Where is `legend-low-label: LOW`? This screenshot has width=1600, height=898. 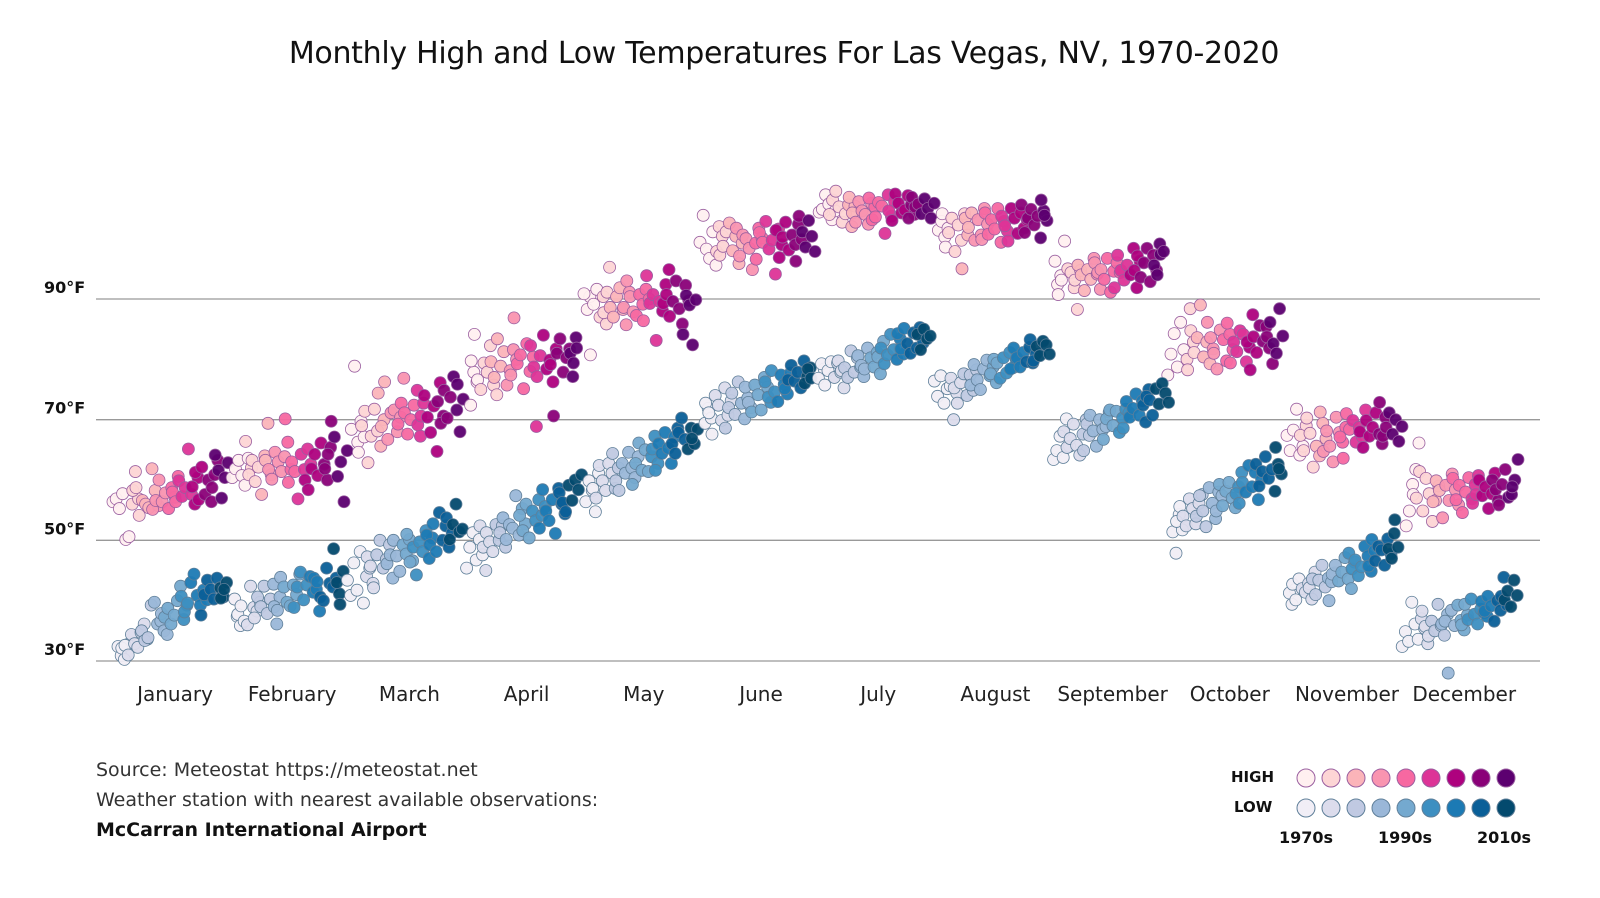
legend-low-label: LOW is located at coordinates (1253, 807).